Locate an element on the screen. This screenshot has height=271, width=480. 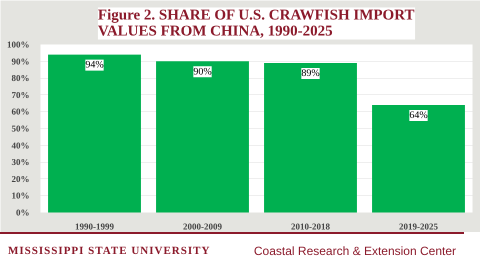
text: MISSISSIPPI STATE UNIVERSITY is located at coordinates (109, 251).